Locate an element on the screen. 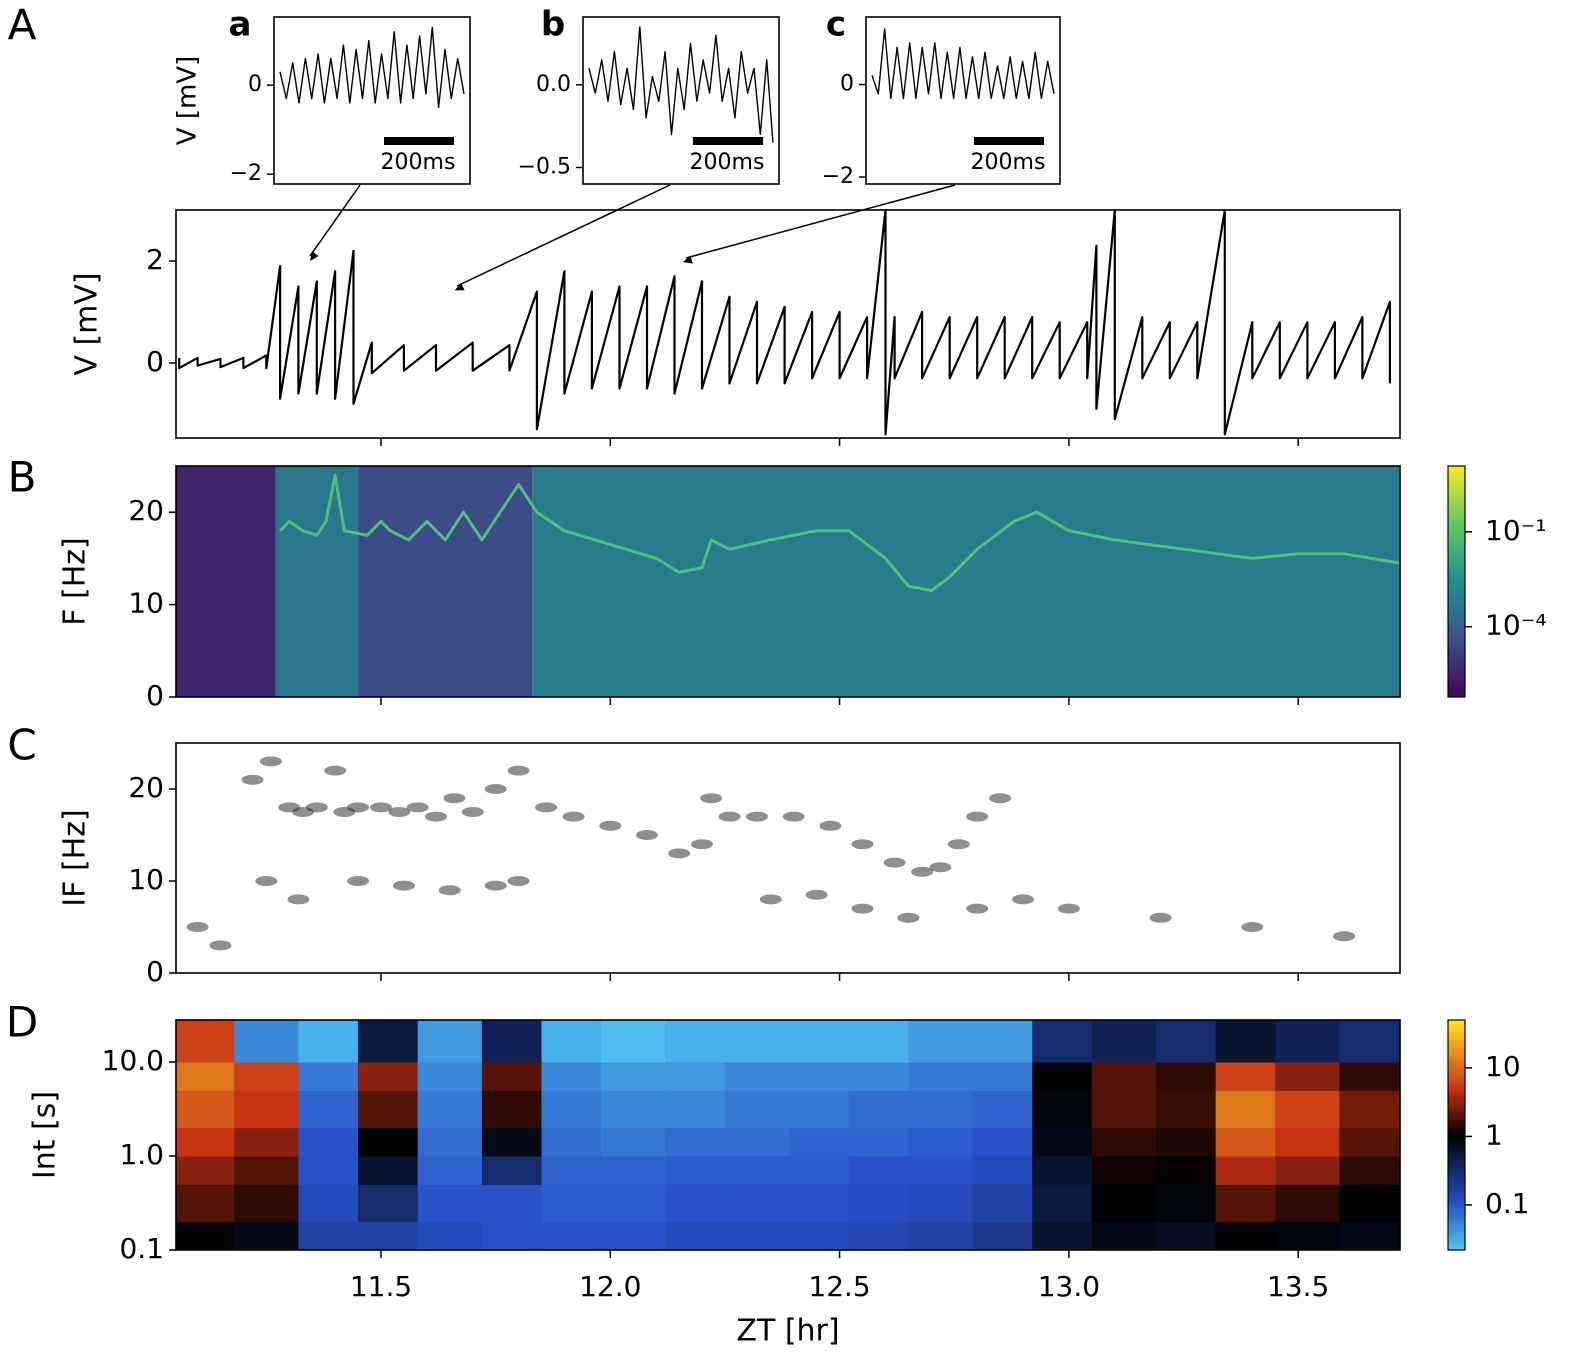 The width and height of the screenshot is (1574, 1360). panel-label: B is located at coordinates (22, 477).